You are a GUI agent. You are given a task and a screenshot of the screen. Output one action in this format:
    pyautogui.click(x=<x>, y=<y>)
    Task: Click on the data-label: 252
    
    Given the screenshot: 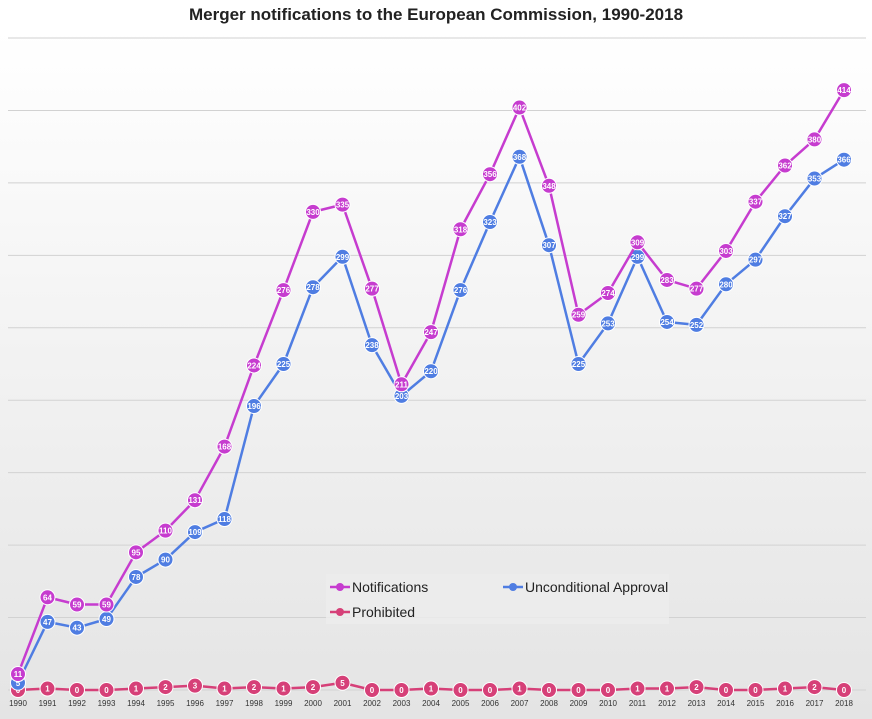 What is the action you would take?
    pyautogui.click(x=697, y=325)
    